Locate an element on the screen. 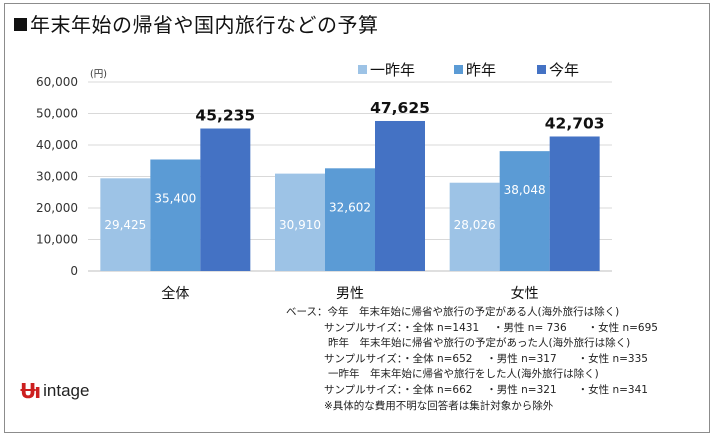 This screenshot has width=718, height=443. intage-logo: Ʉı intage is located at coordinates (54, 391).